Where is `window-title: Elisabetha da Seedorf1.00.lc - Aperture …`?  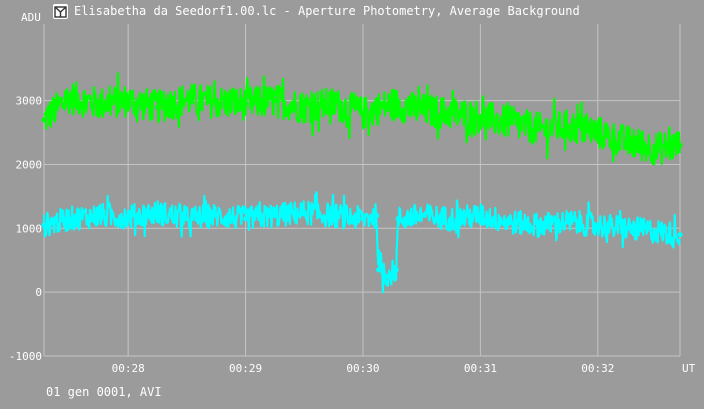 window-title: Elisabetha da Seedorf1.00.lc - Aperture … is located at coordinates (327, 11).